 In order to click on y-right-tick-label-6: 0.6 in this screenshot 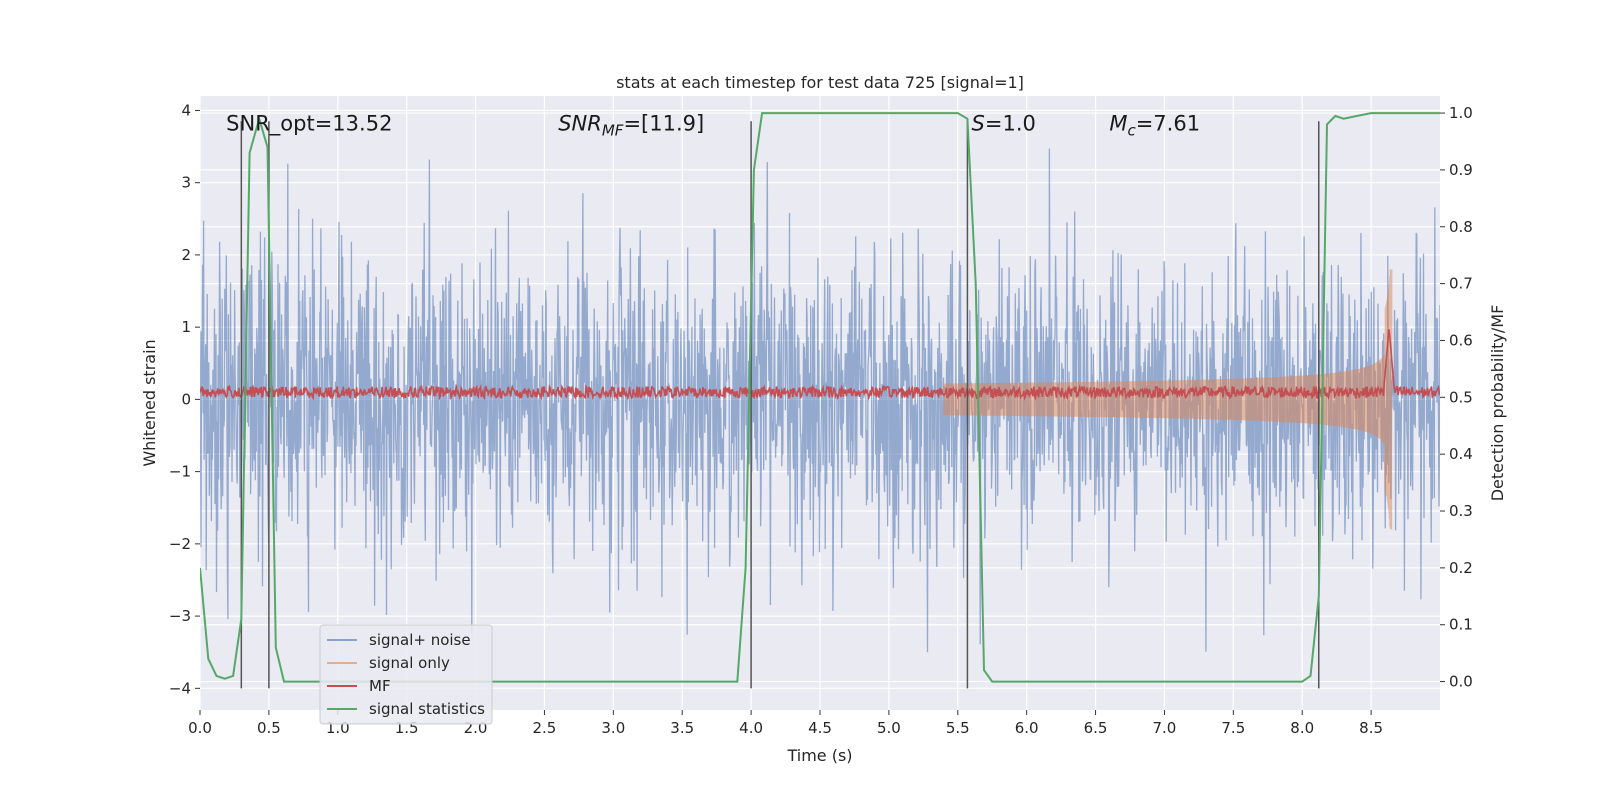, I will do `click(1461, 340)`.